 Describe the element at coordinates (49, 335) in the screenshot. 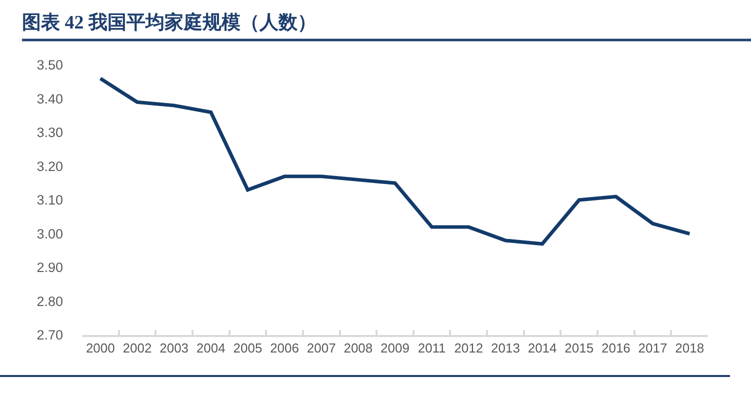

I see `y-tick-label: 2.70` at that location.